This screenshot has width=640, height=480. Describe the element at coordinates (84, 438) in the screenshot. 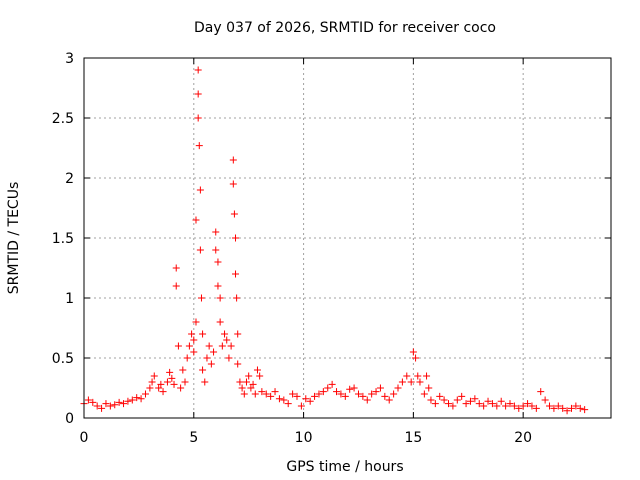

I see `x-tick-label: 0` at that location.